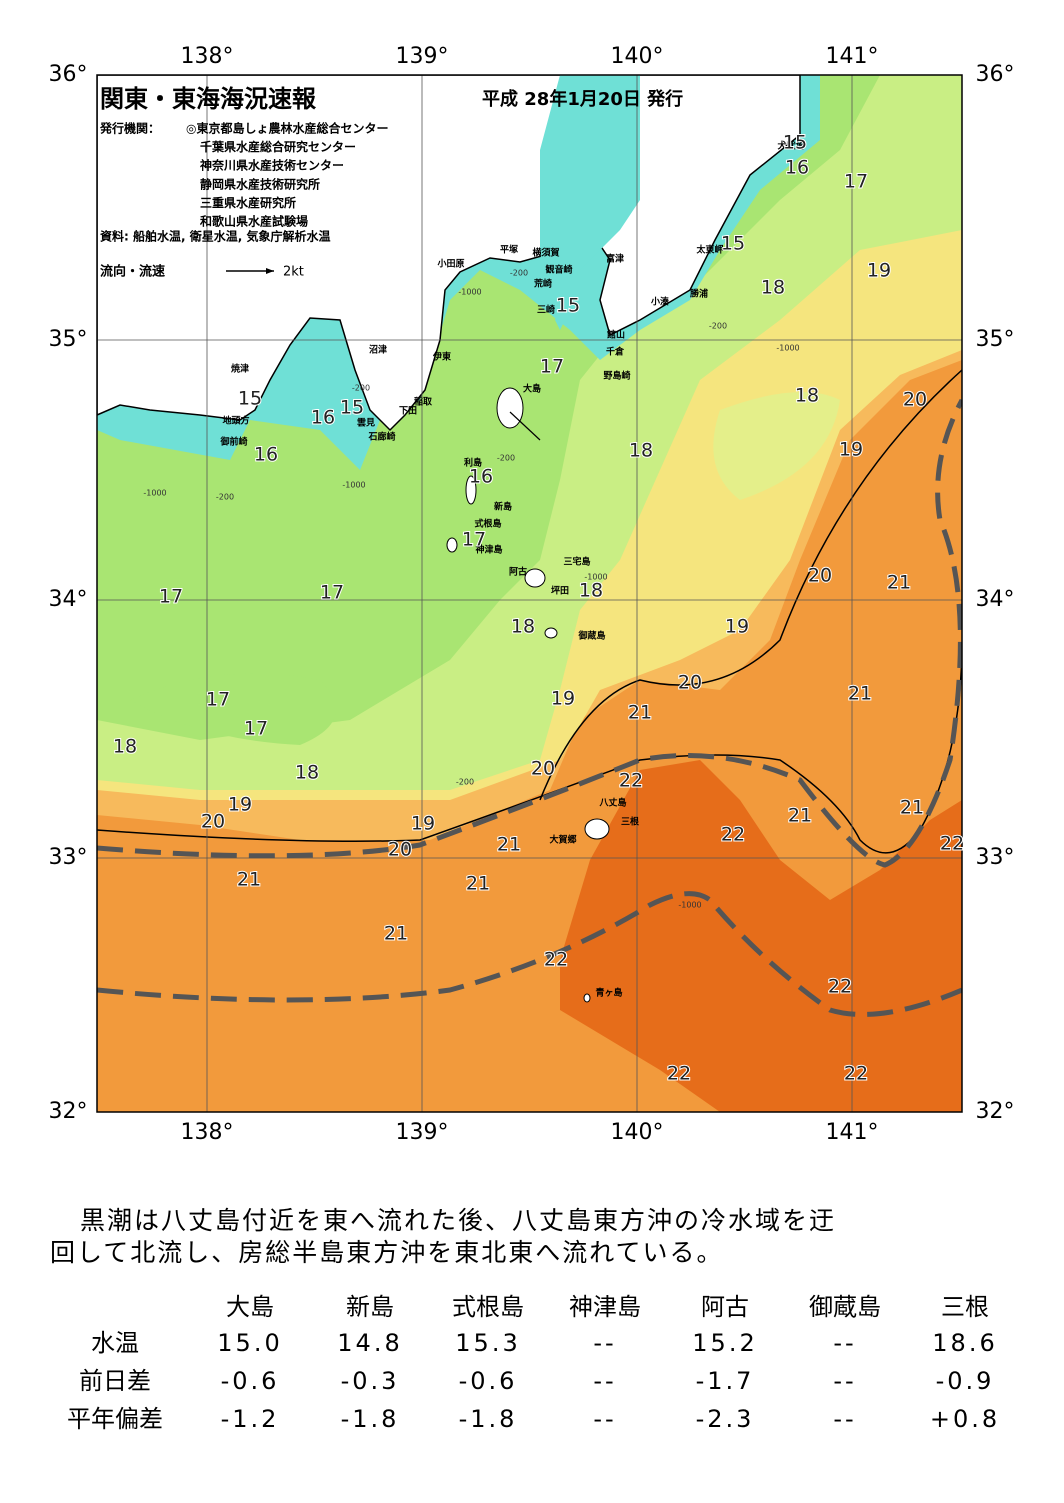  Describe the element at coordinates (558, 270) in the screenshot. I see `place-label: 観音崎` at that location.